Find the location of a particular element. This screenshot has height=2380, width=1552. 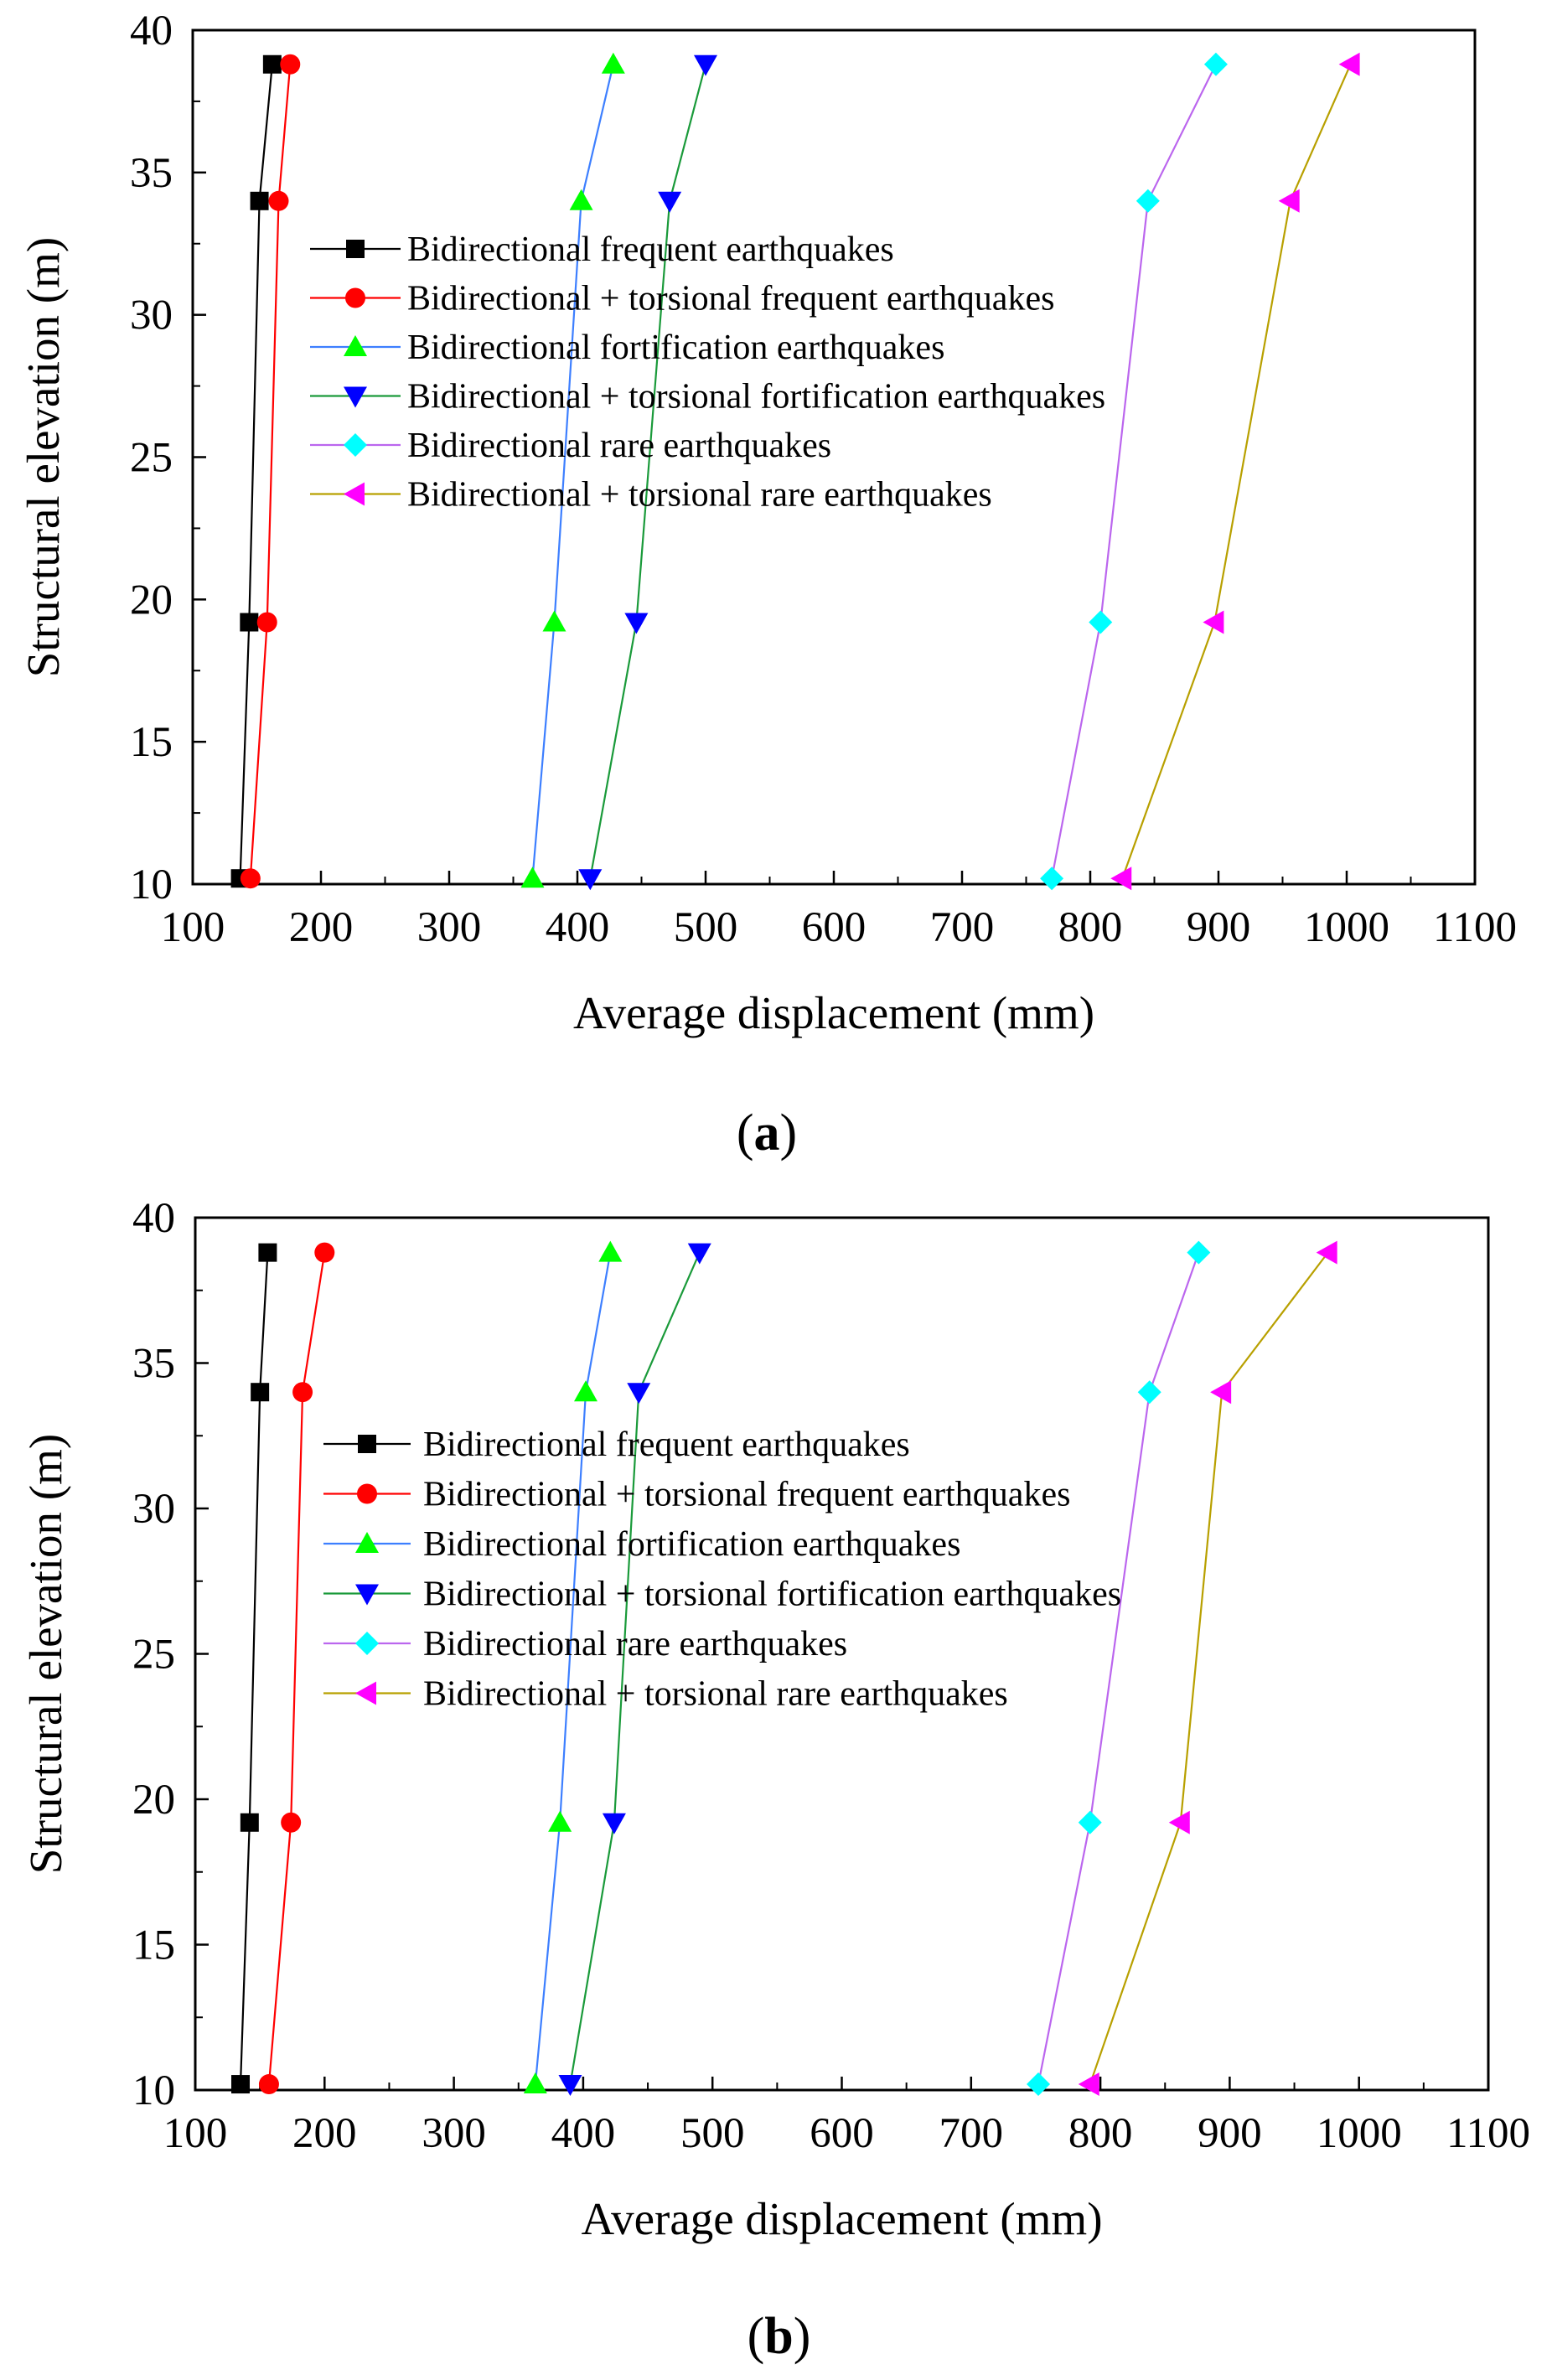

x-tick-label: 600 is located at coordinates (835, 927).